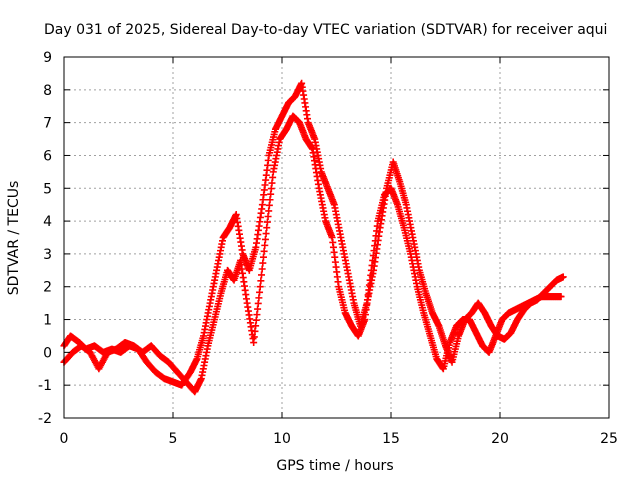 Image resolution: width=640 pixels, height=480 pixels. I want to click on y-tick-label: 0, so click(47, 353).